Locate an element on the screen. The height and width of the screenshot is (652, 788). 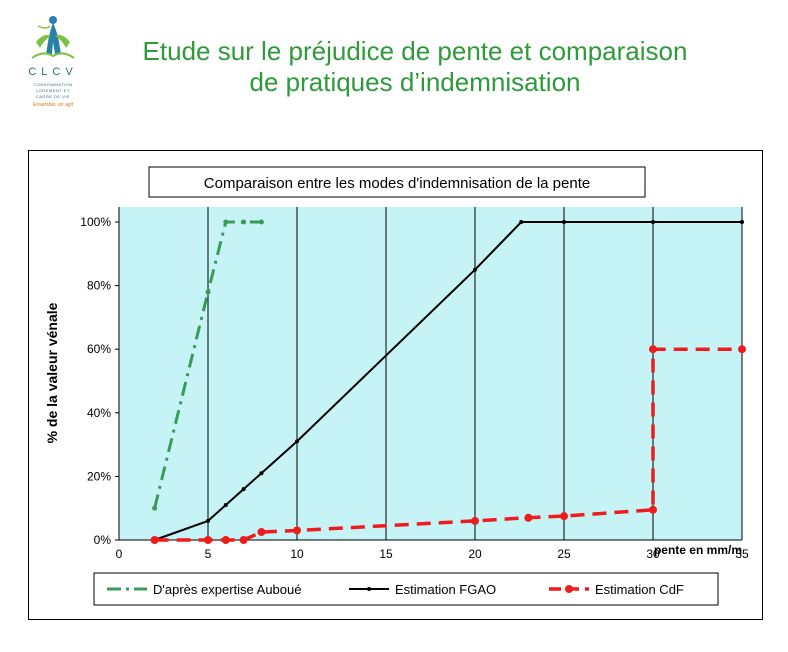
x-tick-label: 0 is located at coordinates (119, 554).